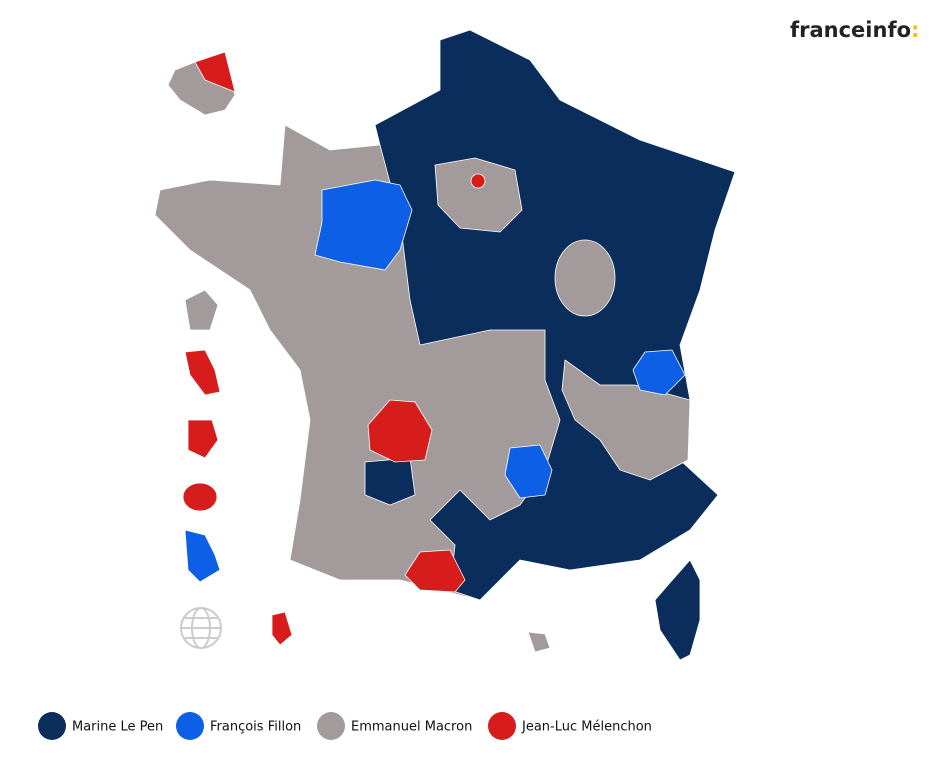 This screenshot has width=940, height=762. Describe the element at coordinates (411, 727) in the screenshot. I see `legend-label: Emmanuel Macron` at that location.